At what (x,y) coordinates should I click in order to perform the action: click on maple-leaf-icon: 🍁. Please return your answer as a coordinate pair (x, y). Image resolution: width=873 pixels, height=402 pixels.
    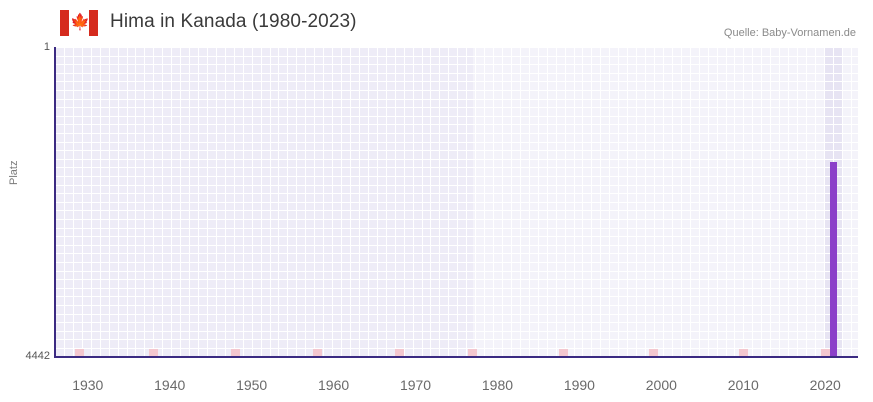
    Looking at the image, I should click on (80, 22).